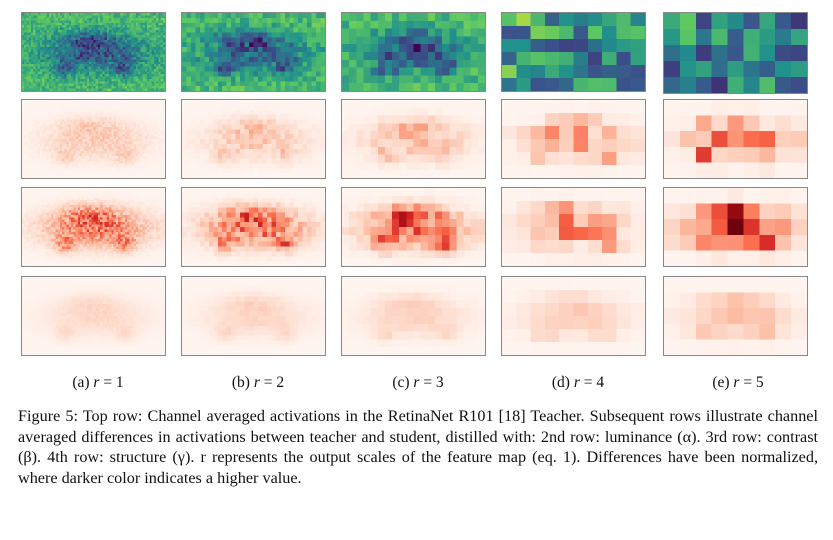 The height and width of the screenshot is (540, 833). Describe the element at coordinates (735, 227) in the screenshot. I see `heatmap-contrast-diff-e` at that location.